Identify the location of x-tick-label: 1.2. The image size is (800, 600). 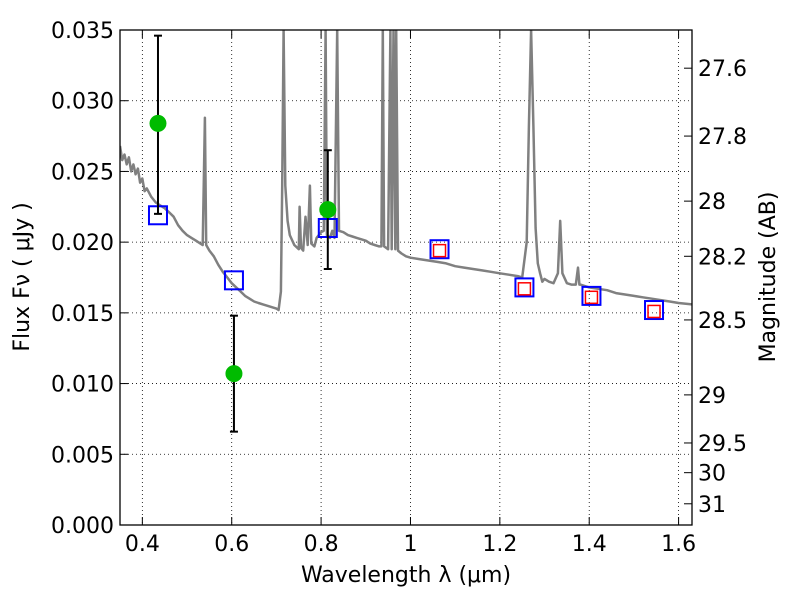
(499, 544).